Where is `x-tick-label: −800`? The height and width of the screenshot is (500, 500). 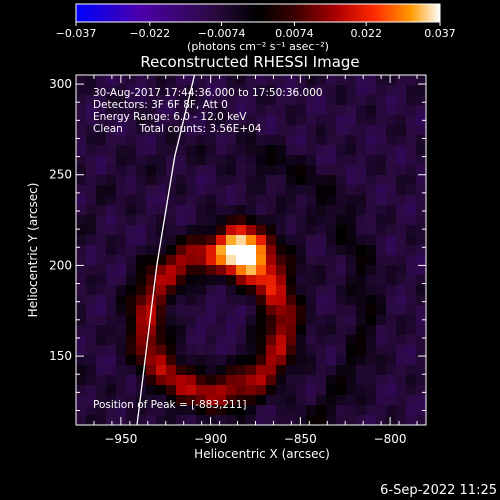 x-tick-label: −800 is located at coordinates (390, 439).